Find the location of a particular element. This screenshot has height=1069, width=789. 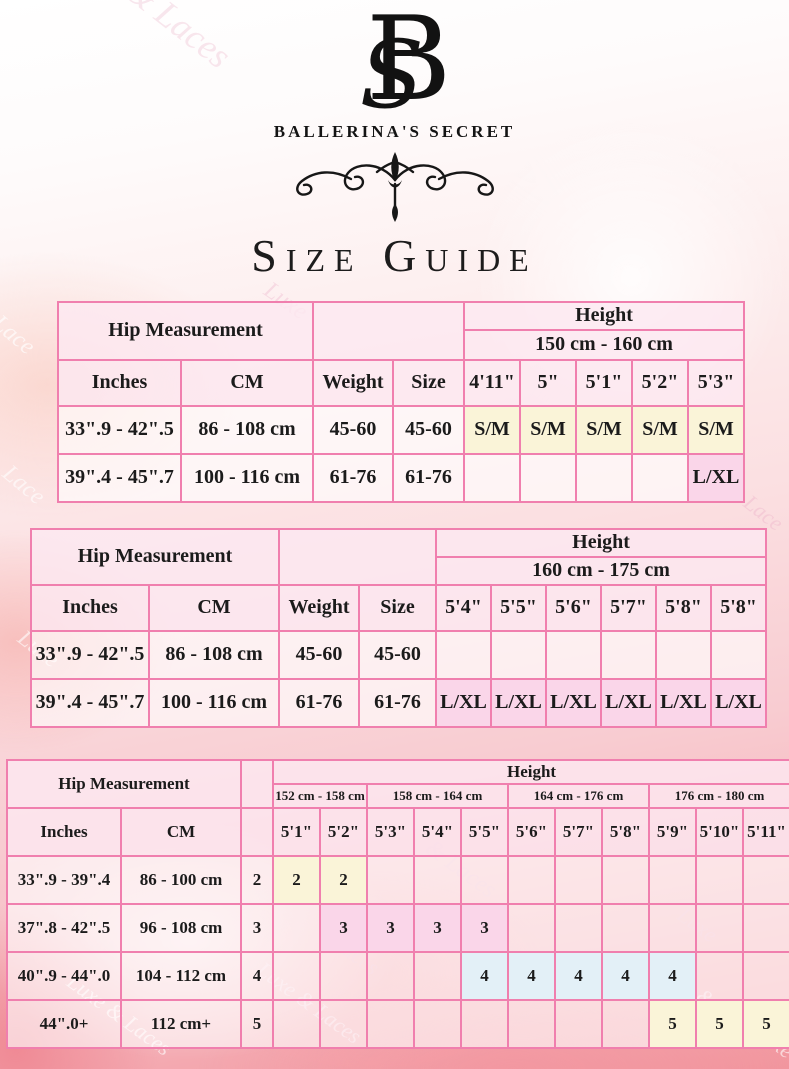

col-header-size: Size is located at coordinates (429, 382).